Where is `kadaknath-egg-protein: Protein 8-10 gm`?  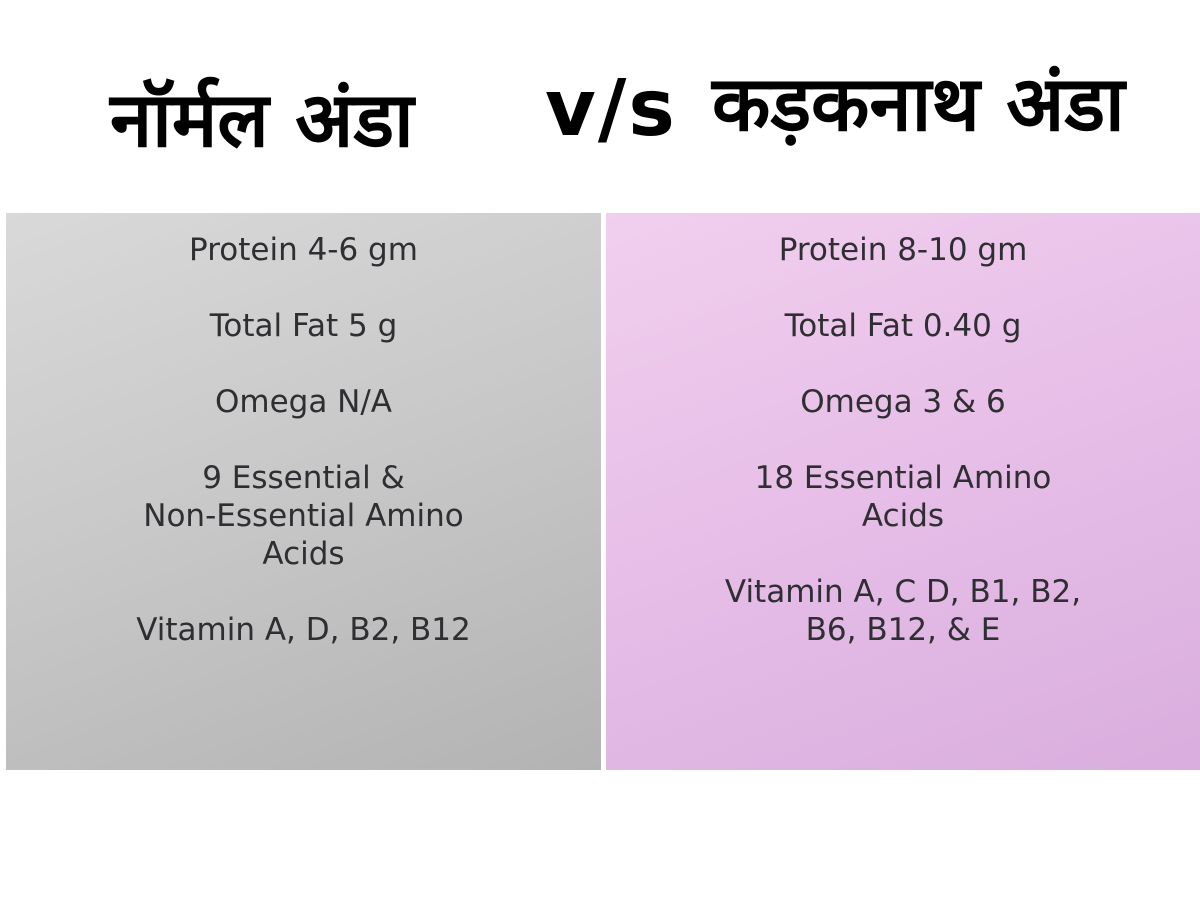 kadaknath-egg-protein: Protein 8-10 gm is located at coordinates (903, 250).